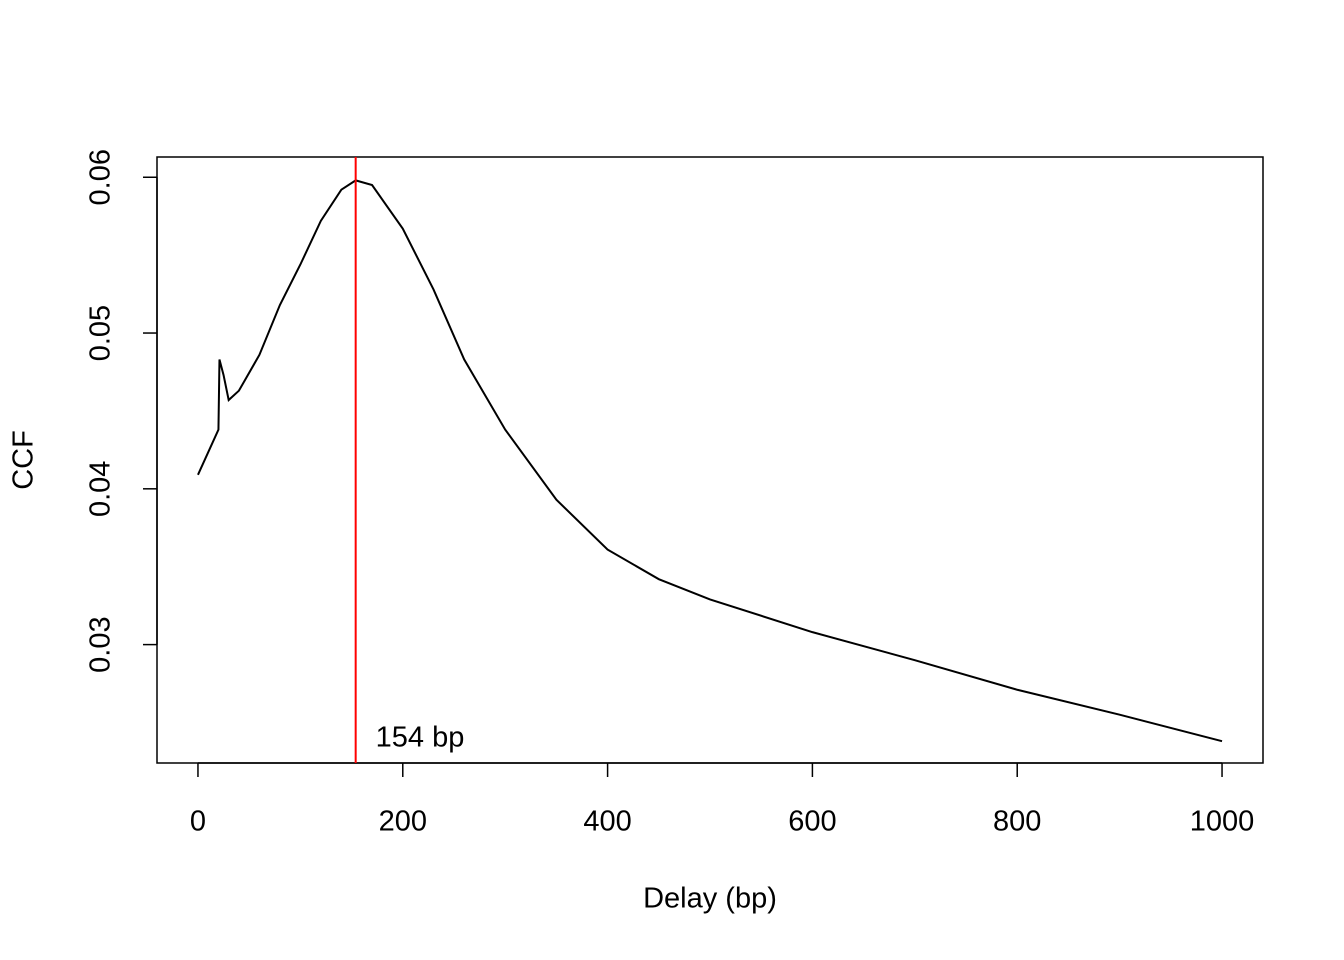  What do you see at coordinates (812, 822) in the screenshot?
I see `x-tick-label: 600` at bounding box center [812, 822].